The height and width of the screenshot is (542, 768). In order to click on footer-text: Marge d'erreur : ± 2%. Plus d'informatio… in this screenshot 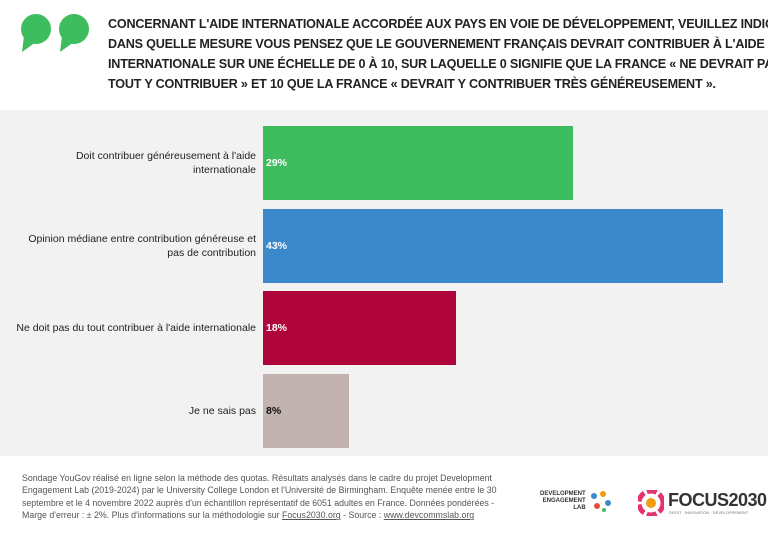, I will do `click(152, 515)`.